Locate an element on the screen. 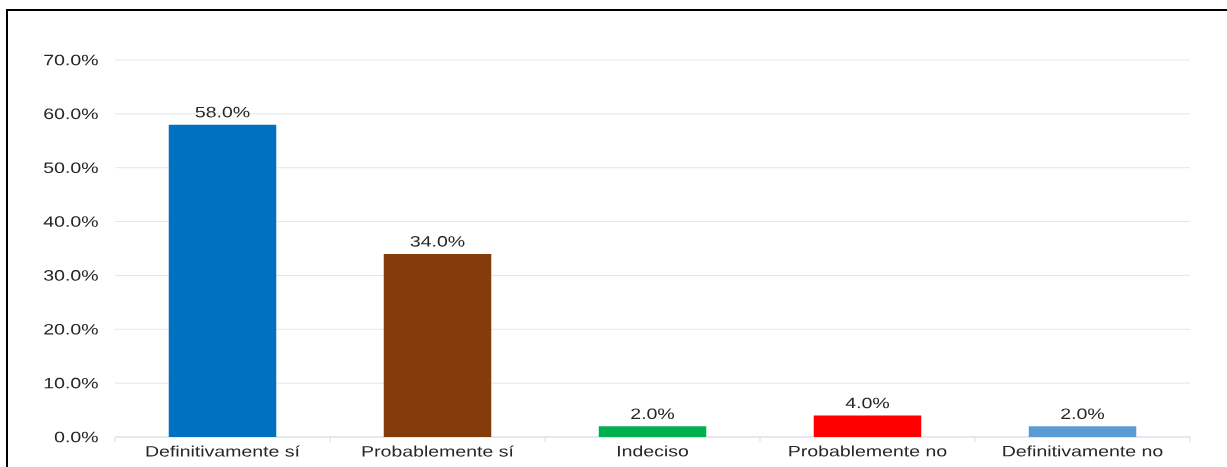 This screenshot has height=467, width=1227. y-tick-label: 50.0% is located at coordinates (71, 168).